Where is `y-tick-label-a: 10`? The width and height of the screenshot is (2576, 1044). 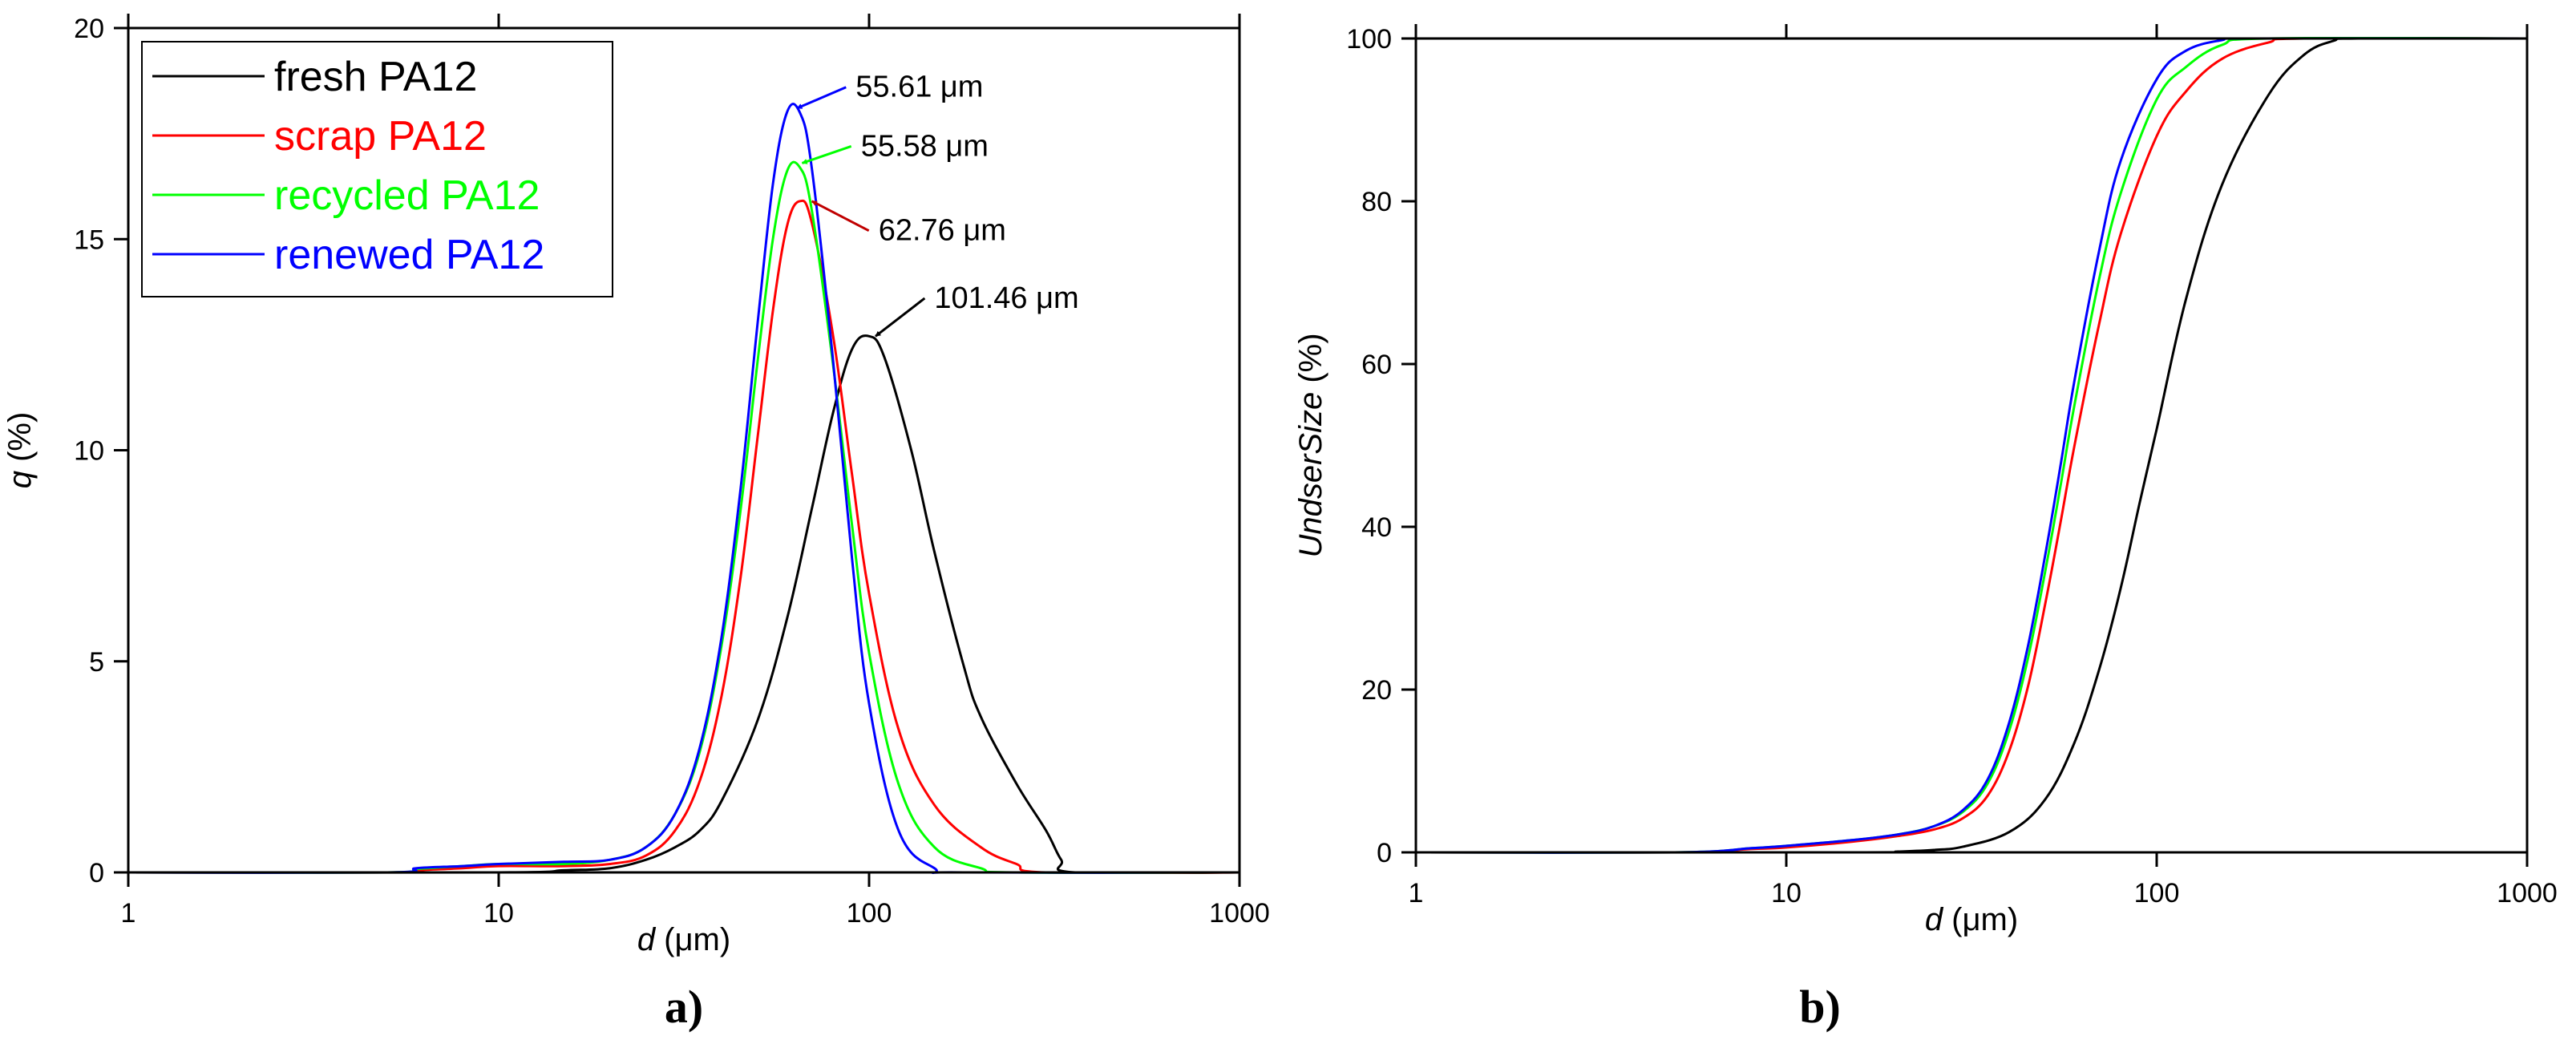 y-tick-label-a: 10 is located at coordinates (89, 452).